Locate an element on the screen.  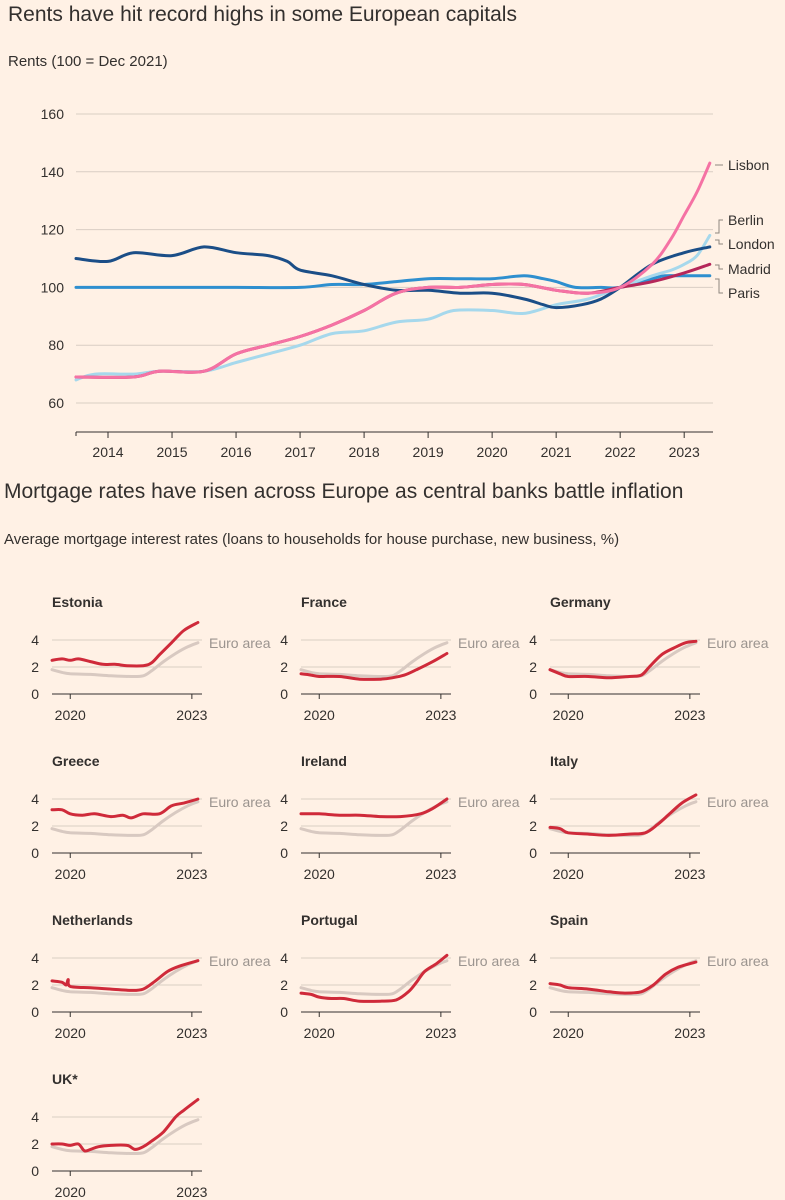
series-label-paris: Paris is located at coordinates (744, 293).